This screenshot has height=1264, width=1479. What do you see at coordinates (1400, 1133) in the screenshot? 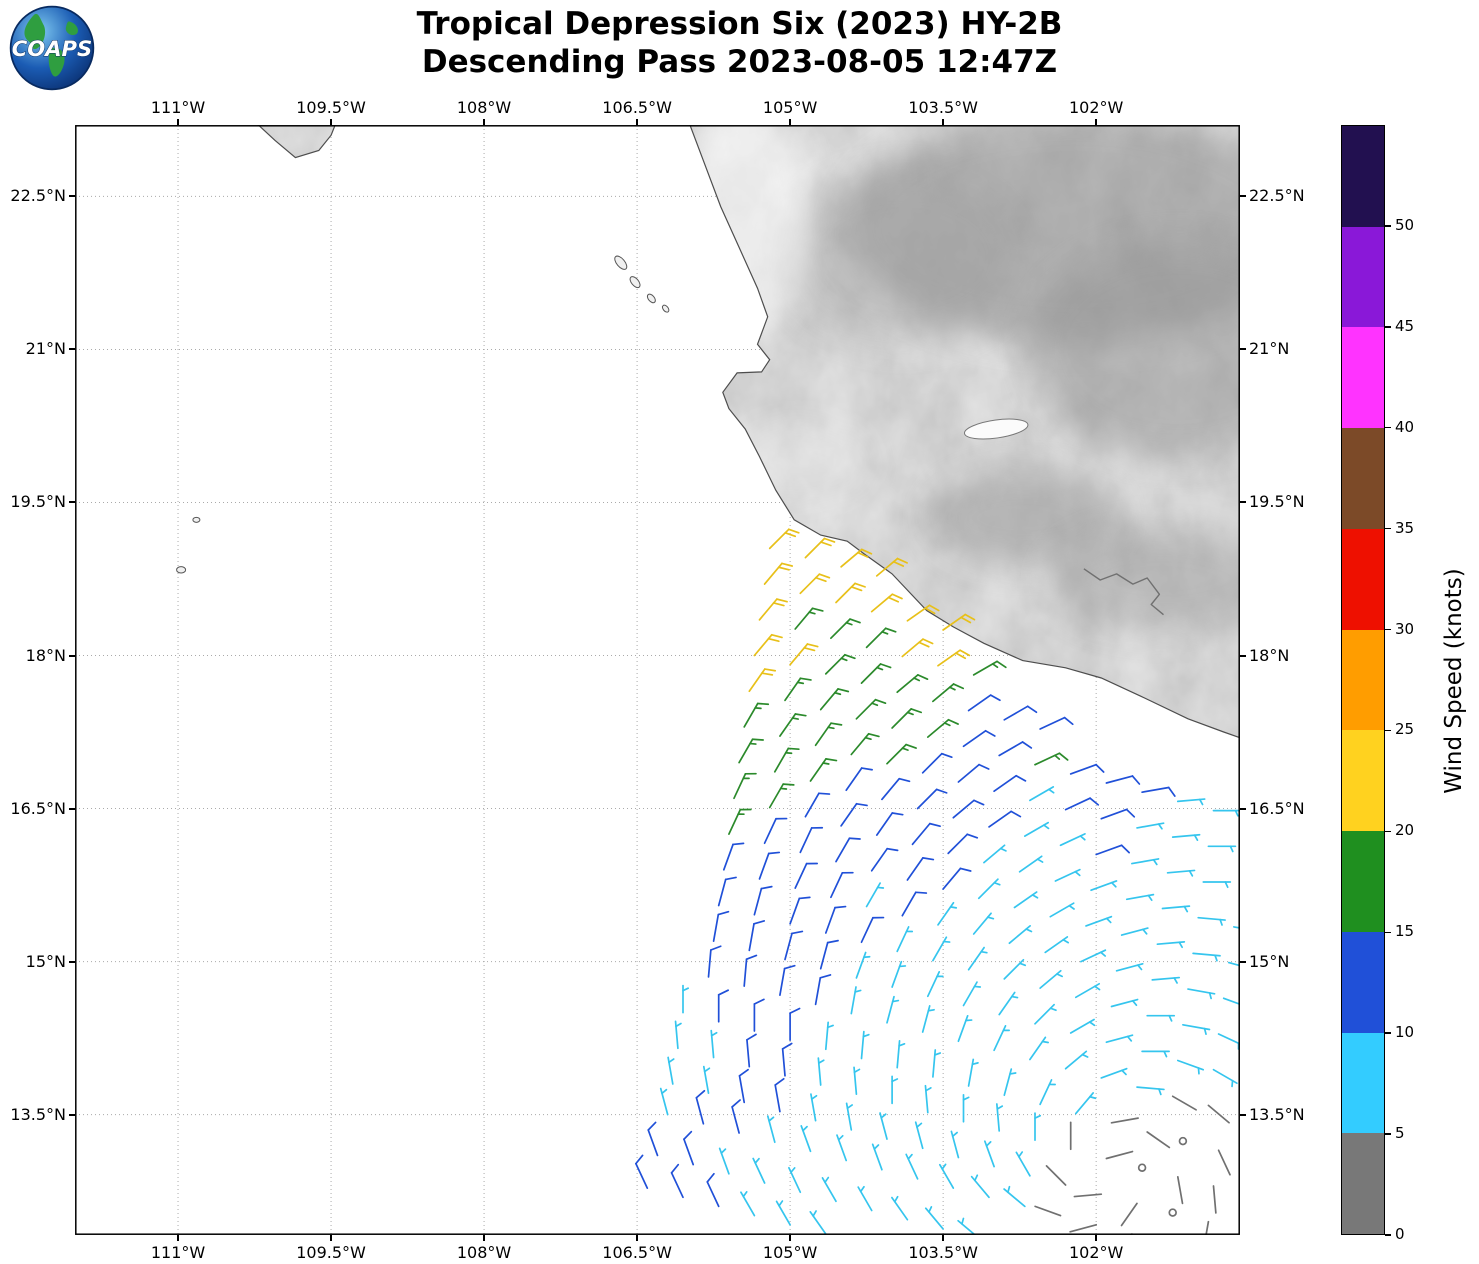
I see `colorbar-tick-label: 5` at bounding box center [1400, 1133].